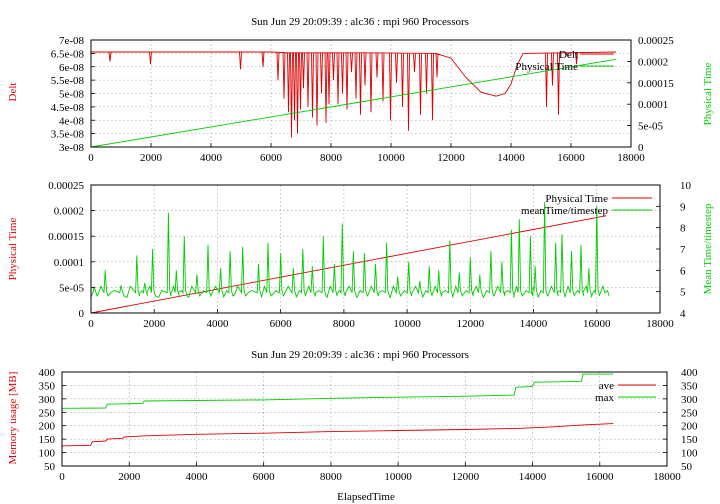 The width and height of the screenshot is (720, 504). I want to click on y-axis-label: Memory usage [MB], so click(13, 418).